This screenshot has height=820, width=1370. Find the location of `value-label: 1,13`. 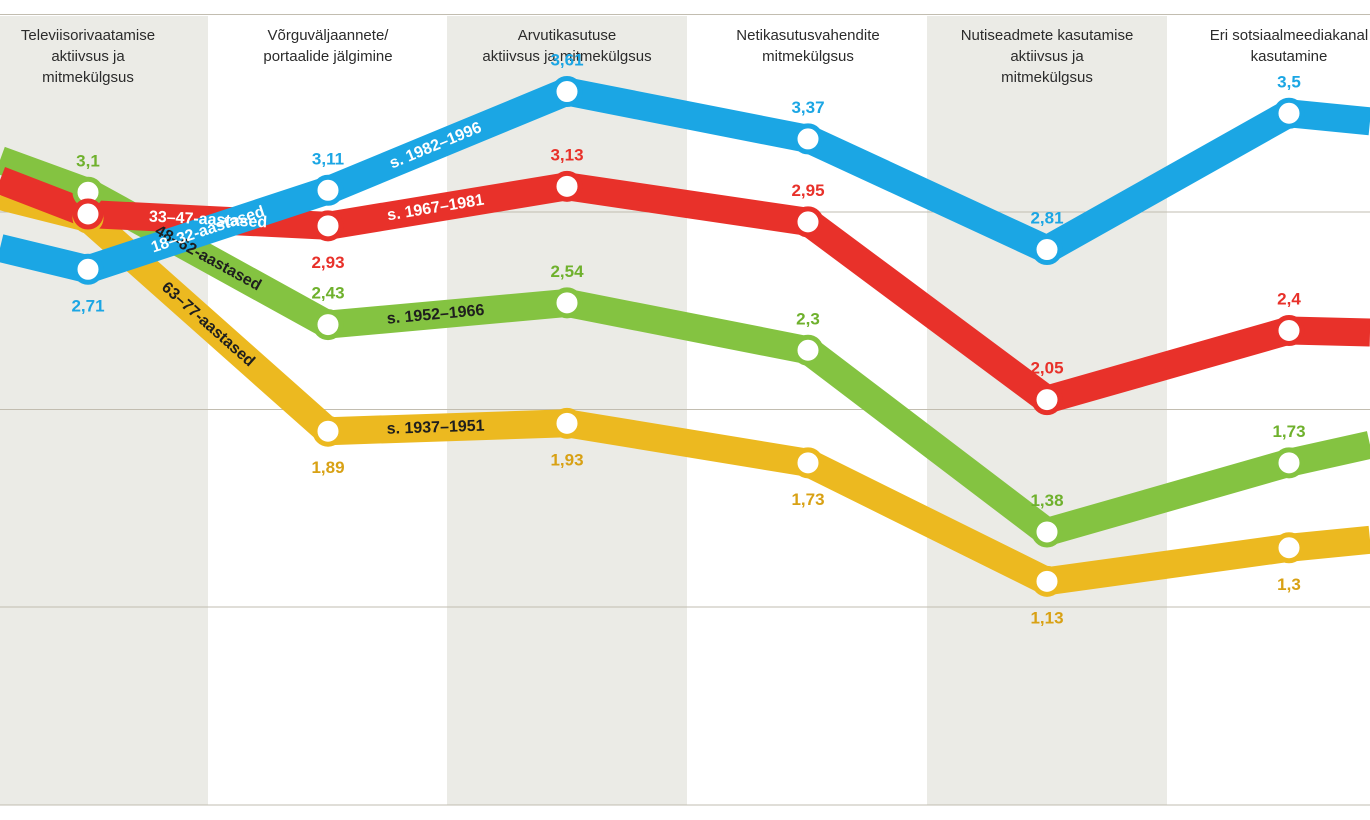

value-label: 1,13 is located at coordinates (1046, 617).